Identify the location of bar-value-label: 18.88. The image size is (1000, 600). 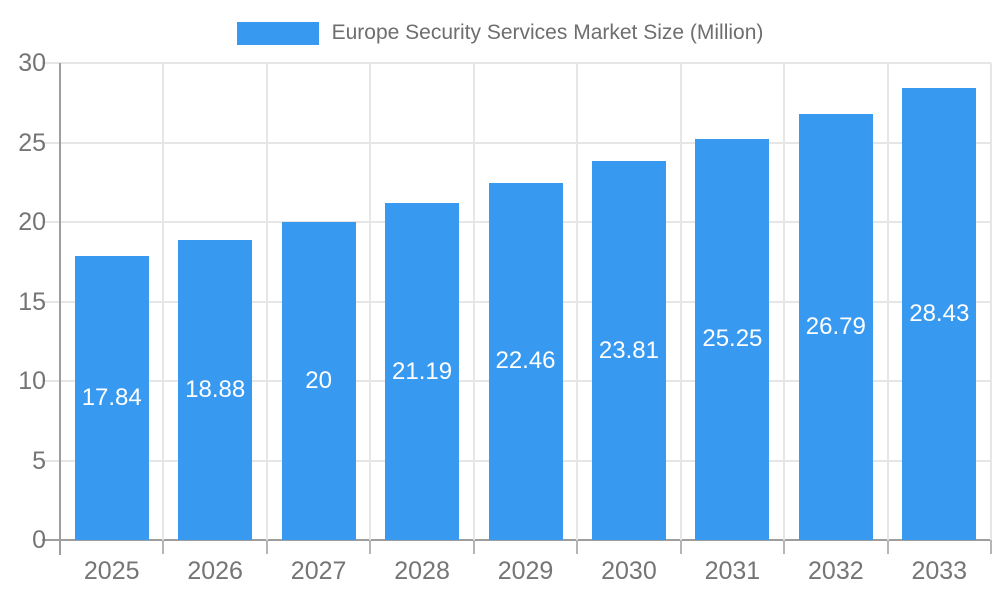
(215, 389).